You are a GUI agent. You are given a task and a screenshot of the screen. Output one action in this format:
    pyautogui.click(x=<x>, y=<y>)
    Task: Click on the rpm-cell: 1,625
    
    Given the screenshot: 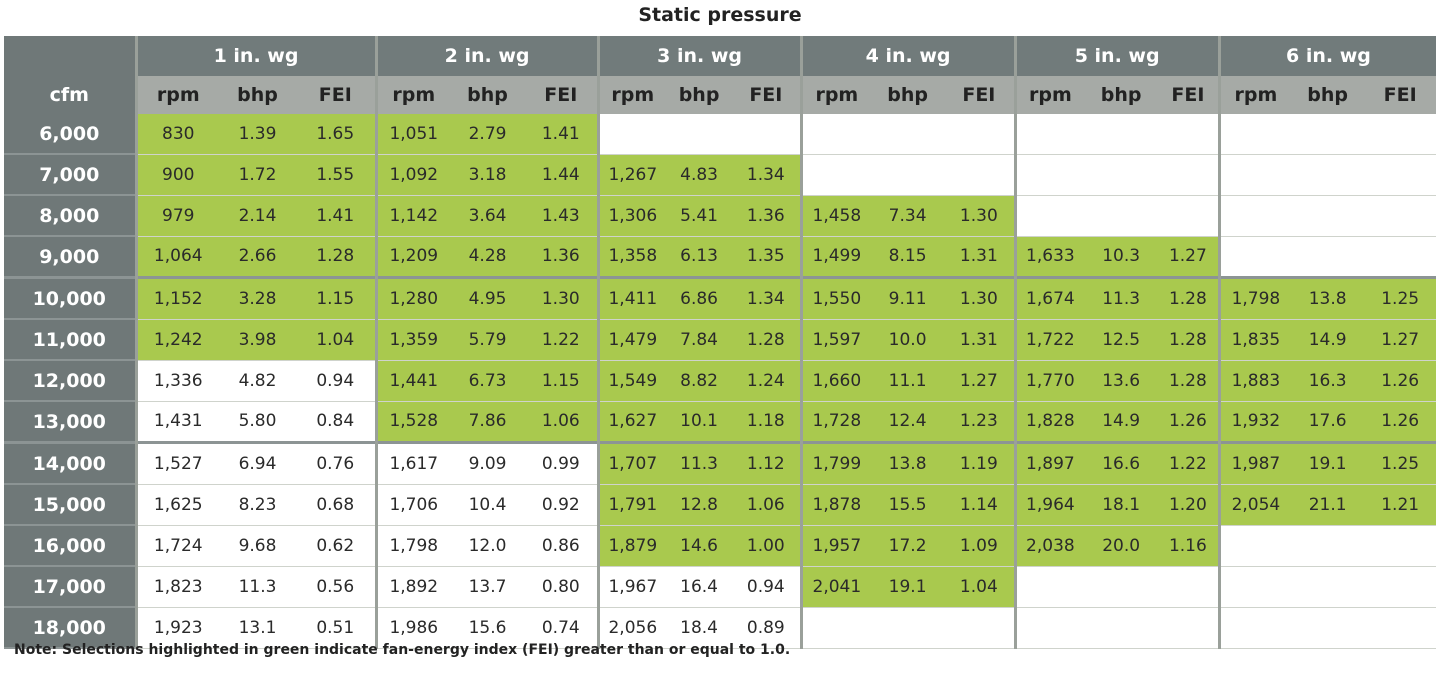 What is the action you would take?
    pyautogui.click(x=176, y=505)
    